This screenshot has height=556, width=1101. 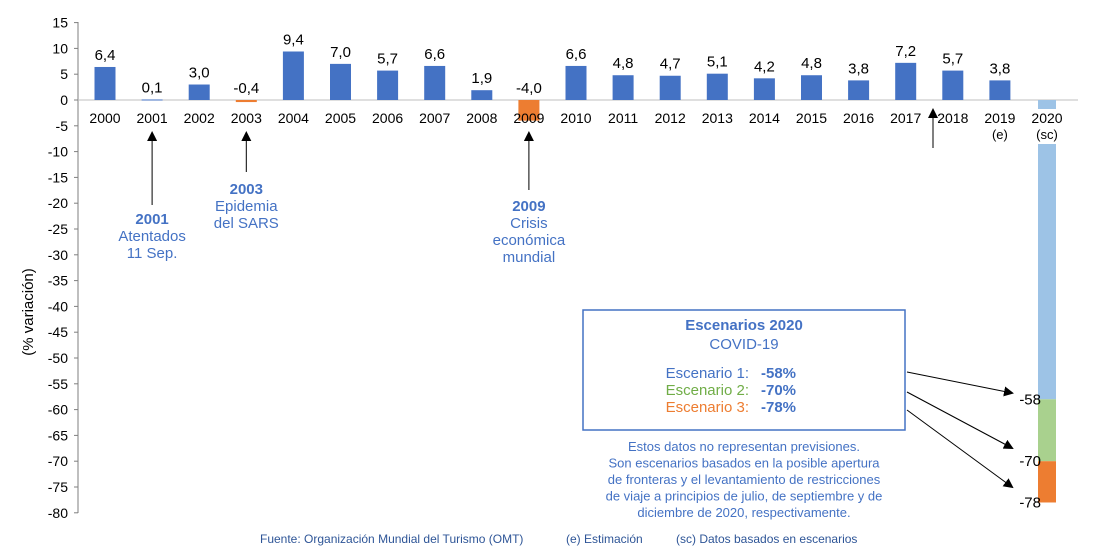 What do you see at coordinates (246, 101) in the screenshot?
I see `bar-2003` at bounding box center [246, 101].